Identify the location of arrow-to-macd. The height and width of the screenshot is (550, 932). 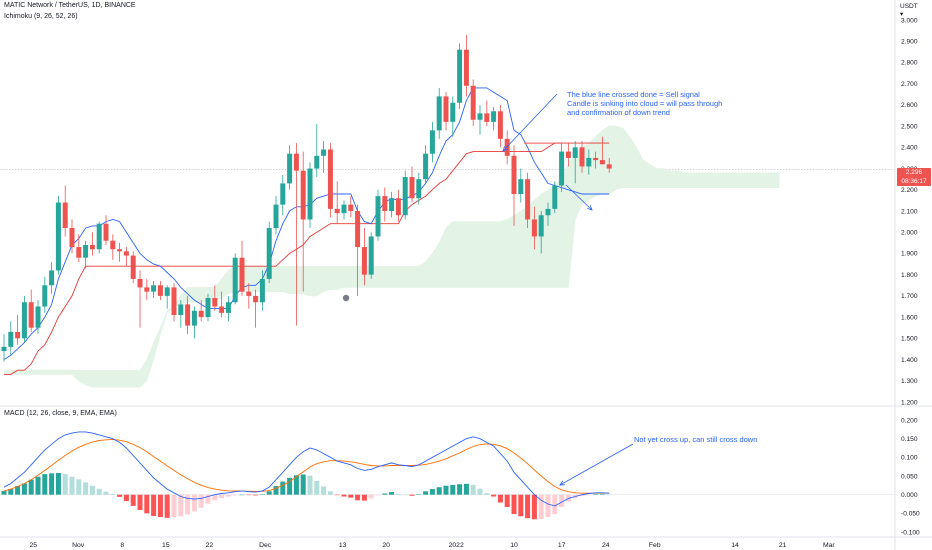
(596, 464).